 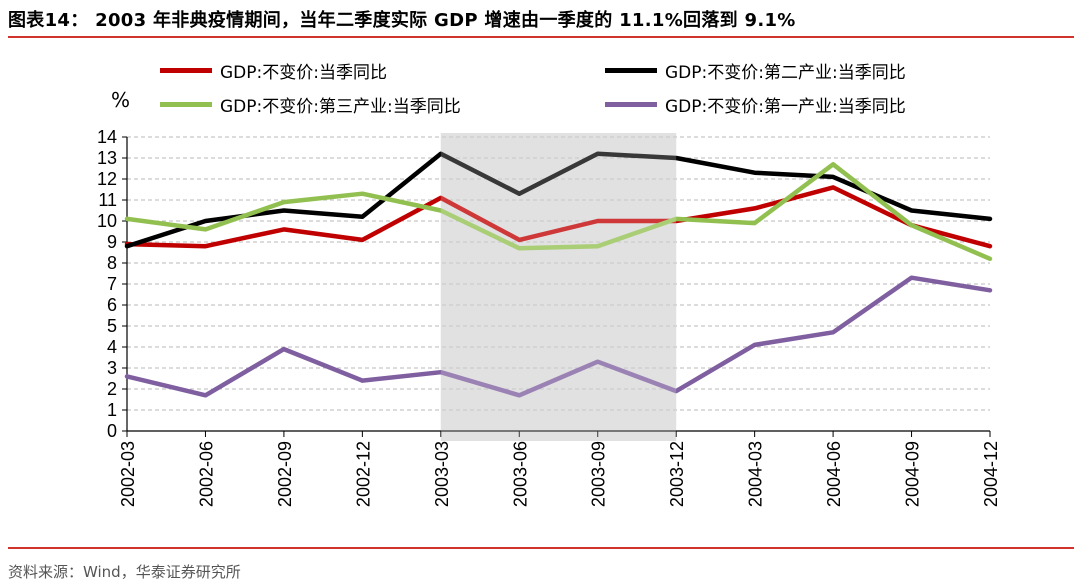 What do you see at coordinates (107, 200) in the screenshot?
I see `y-tick-label: 11` at bounding box center [107, 200].